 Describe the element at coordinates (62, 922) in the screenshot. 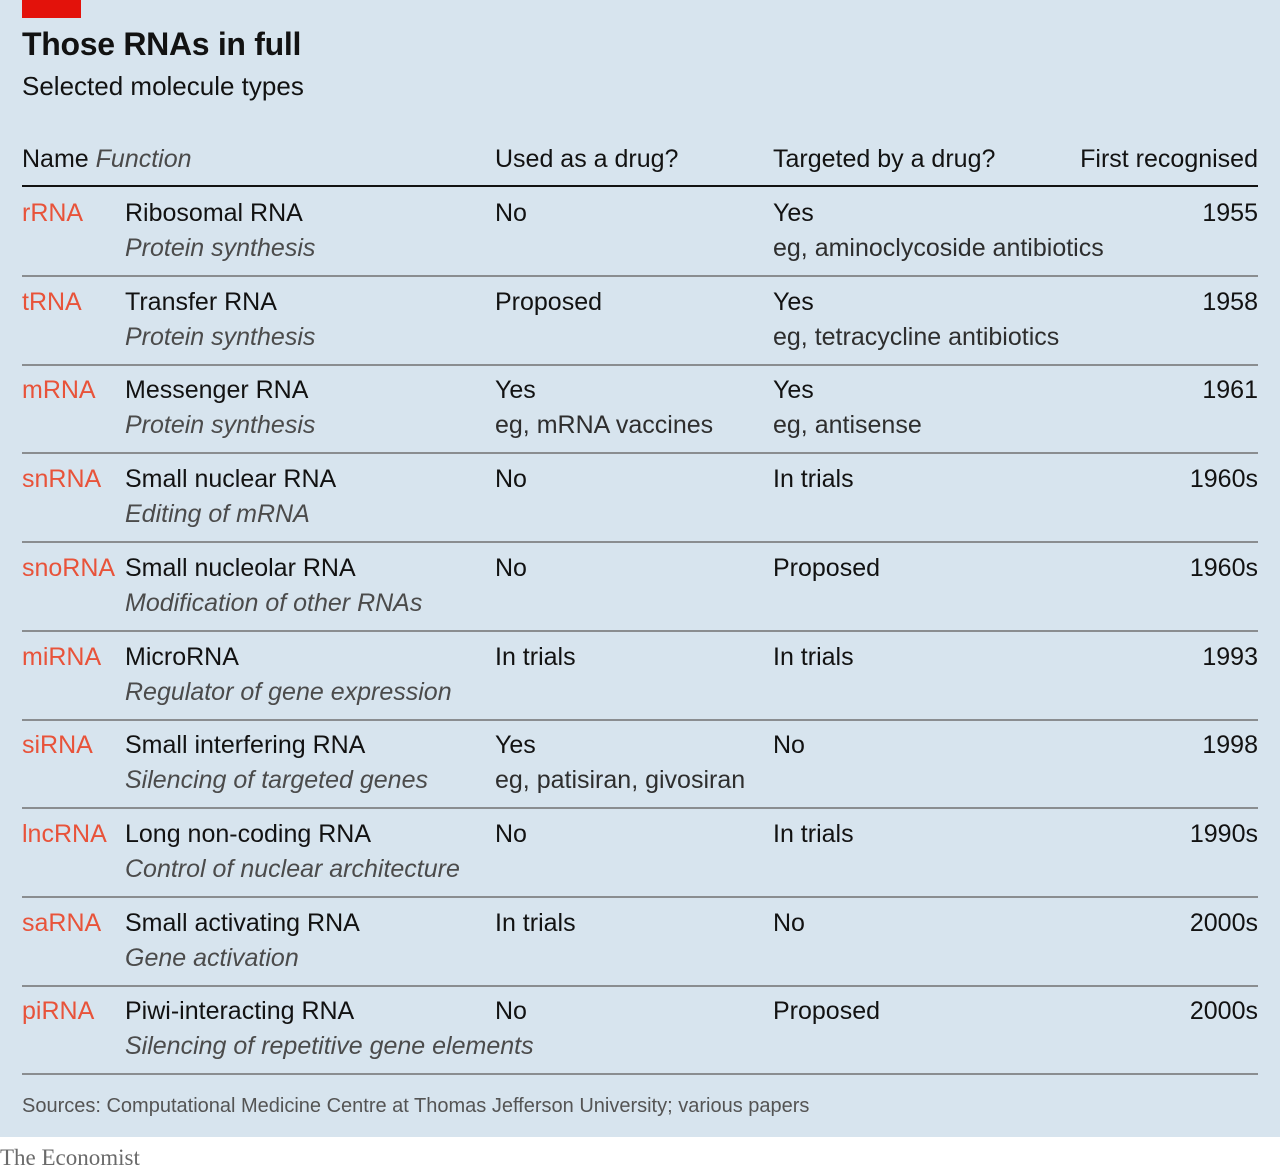

I see `row-abbreviation: saRNA` at that location.